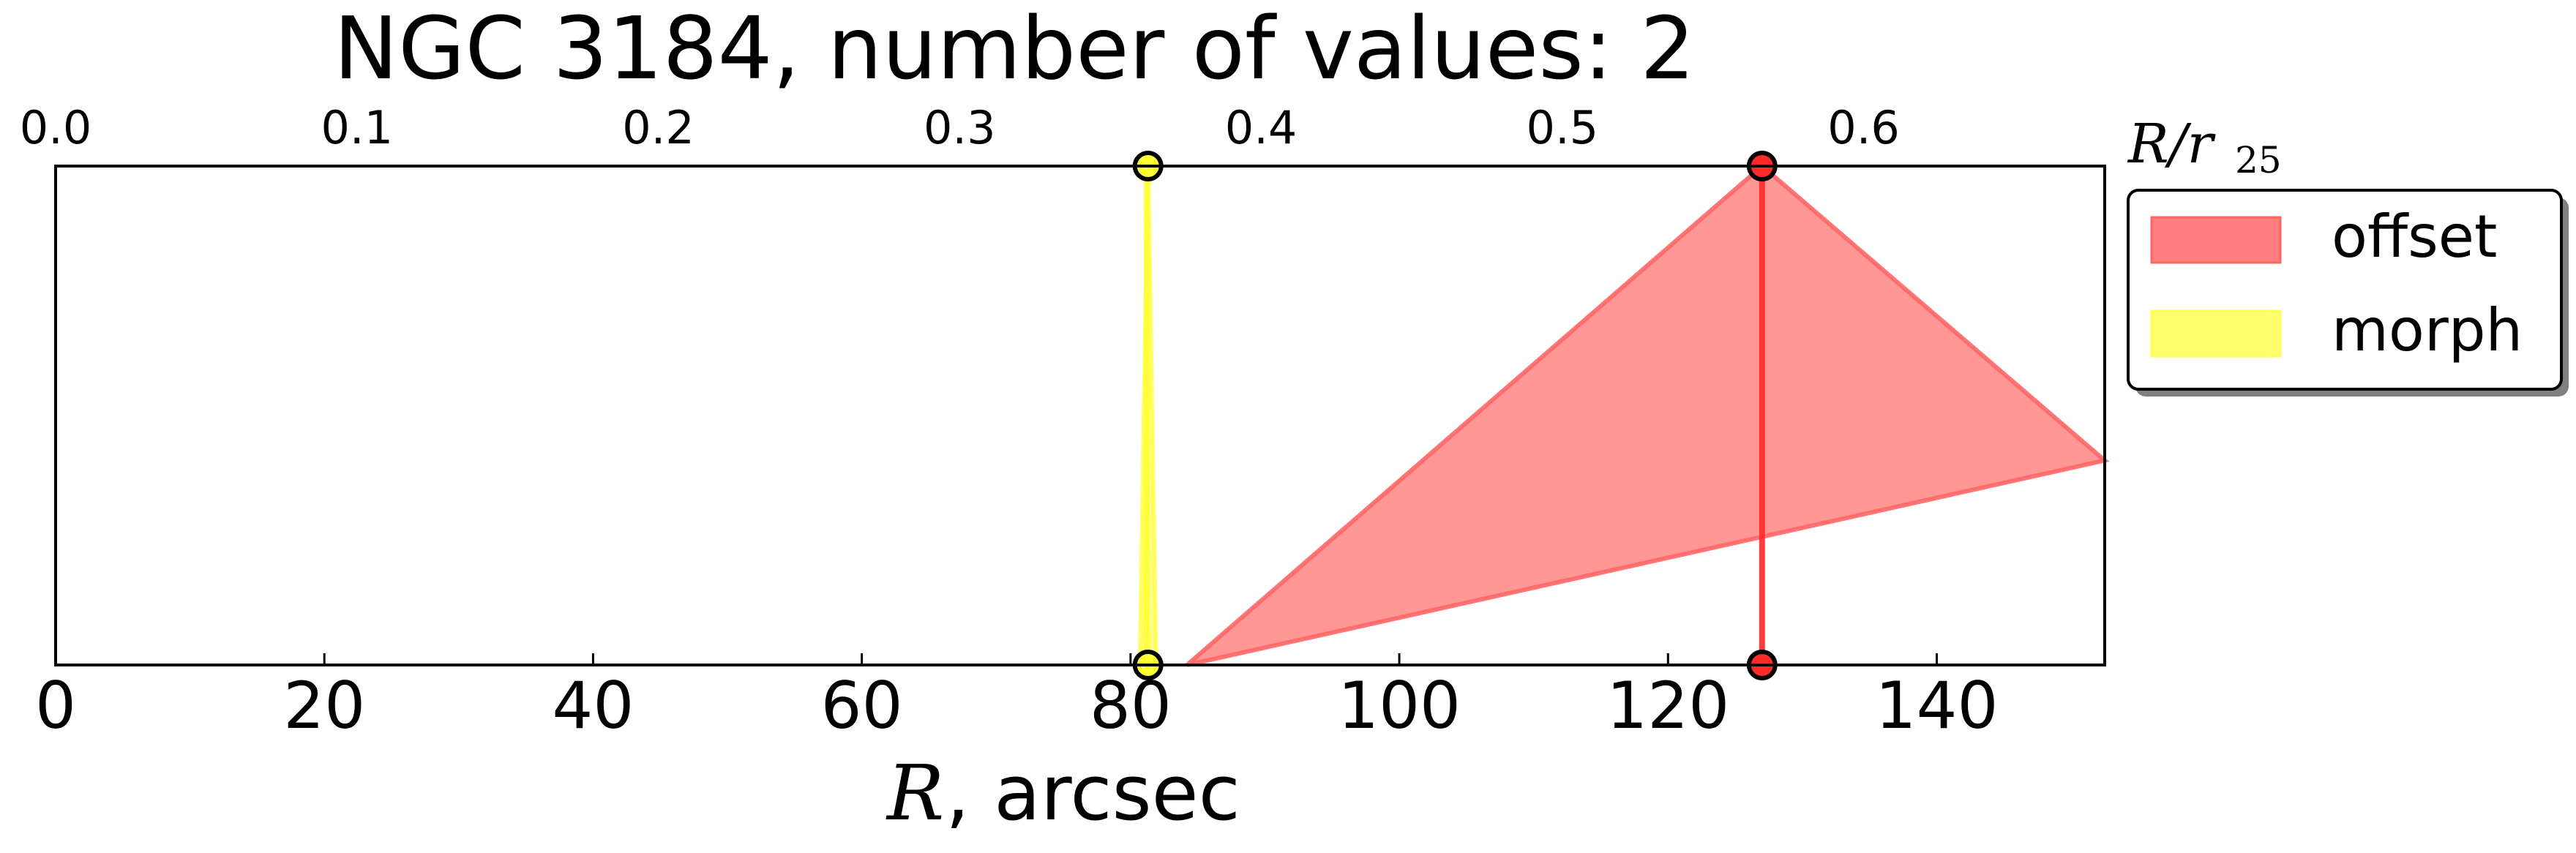  I want to click on x-tick-label: 120, so click(1667, 705).